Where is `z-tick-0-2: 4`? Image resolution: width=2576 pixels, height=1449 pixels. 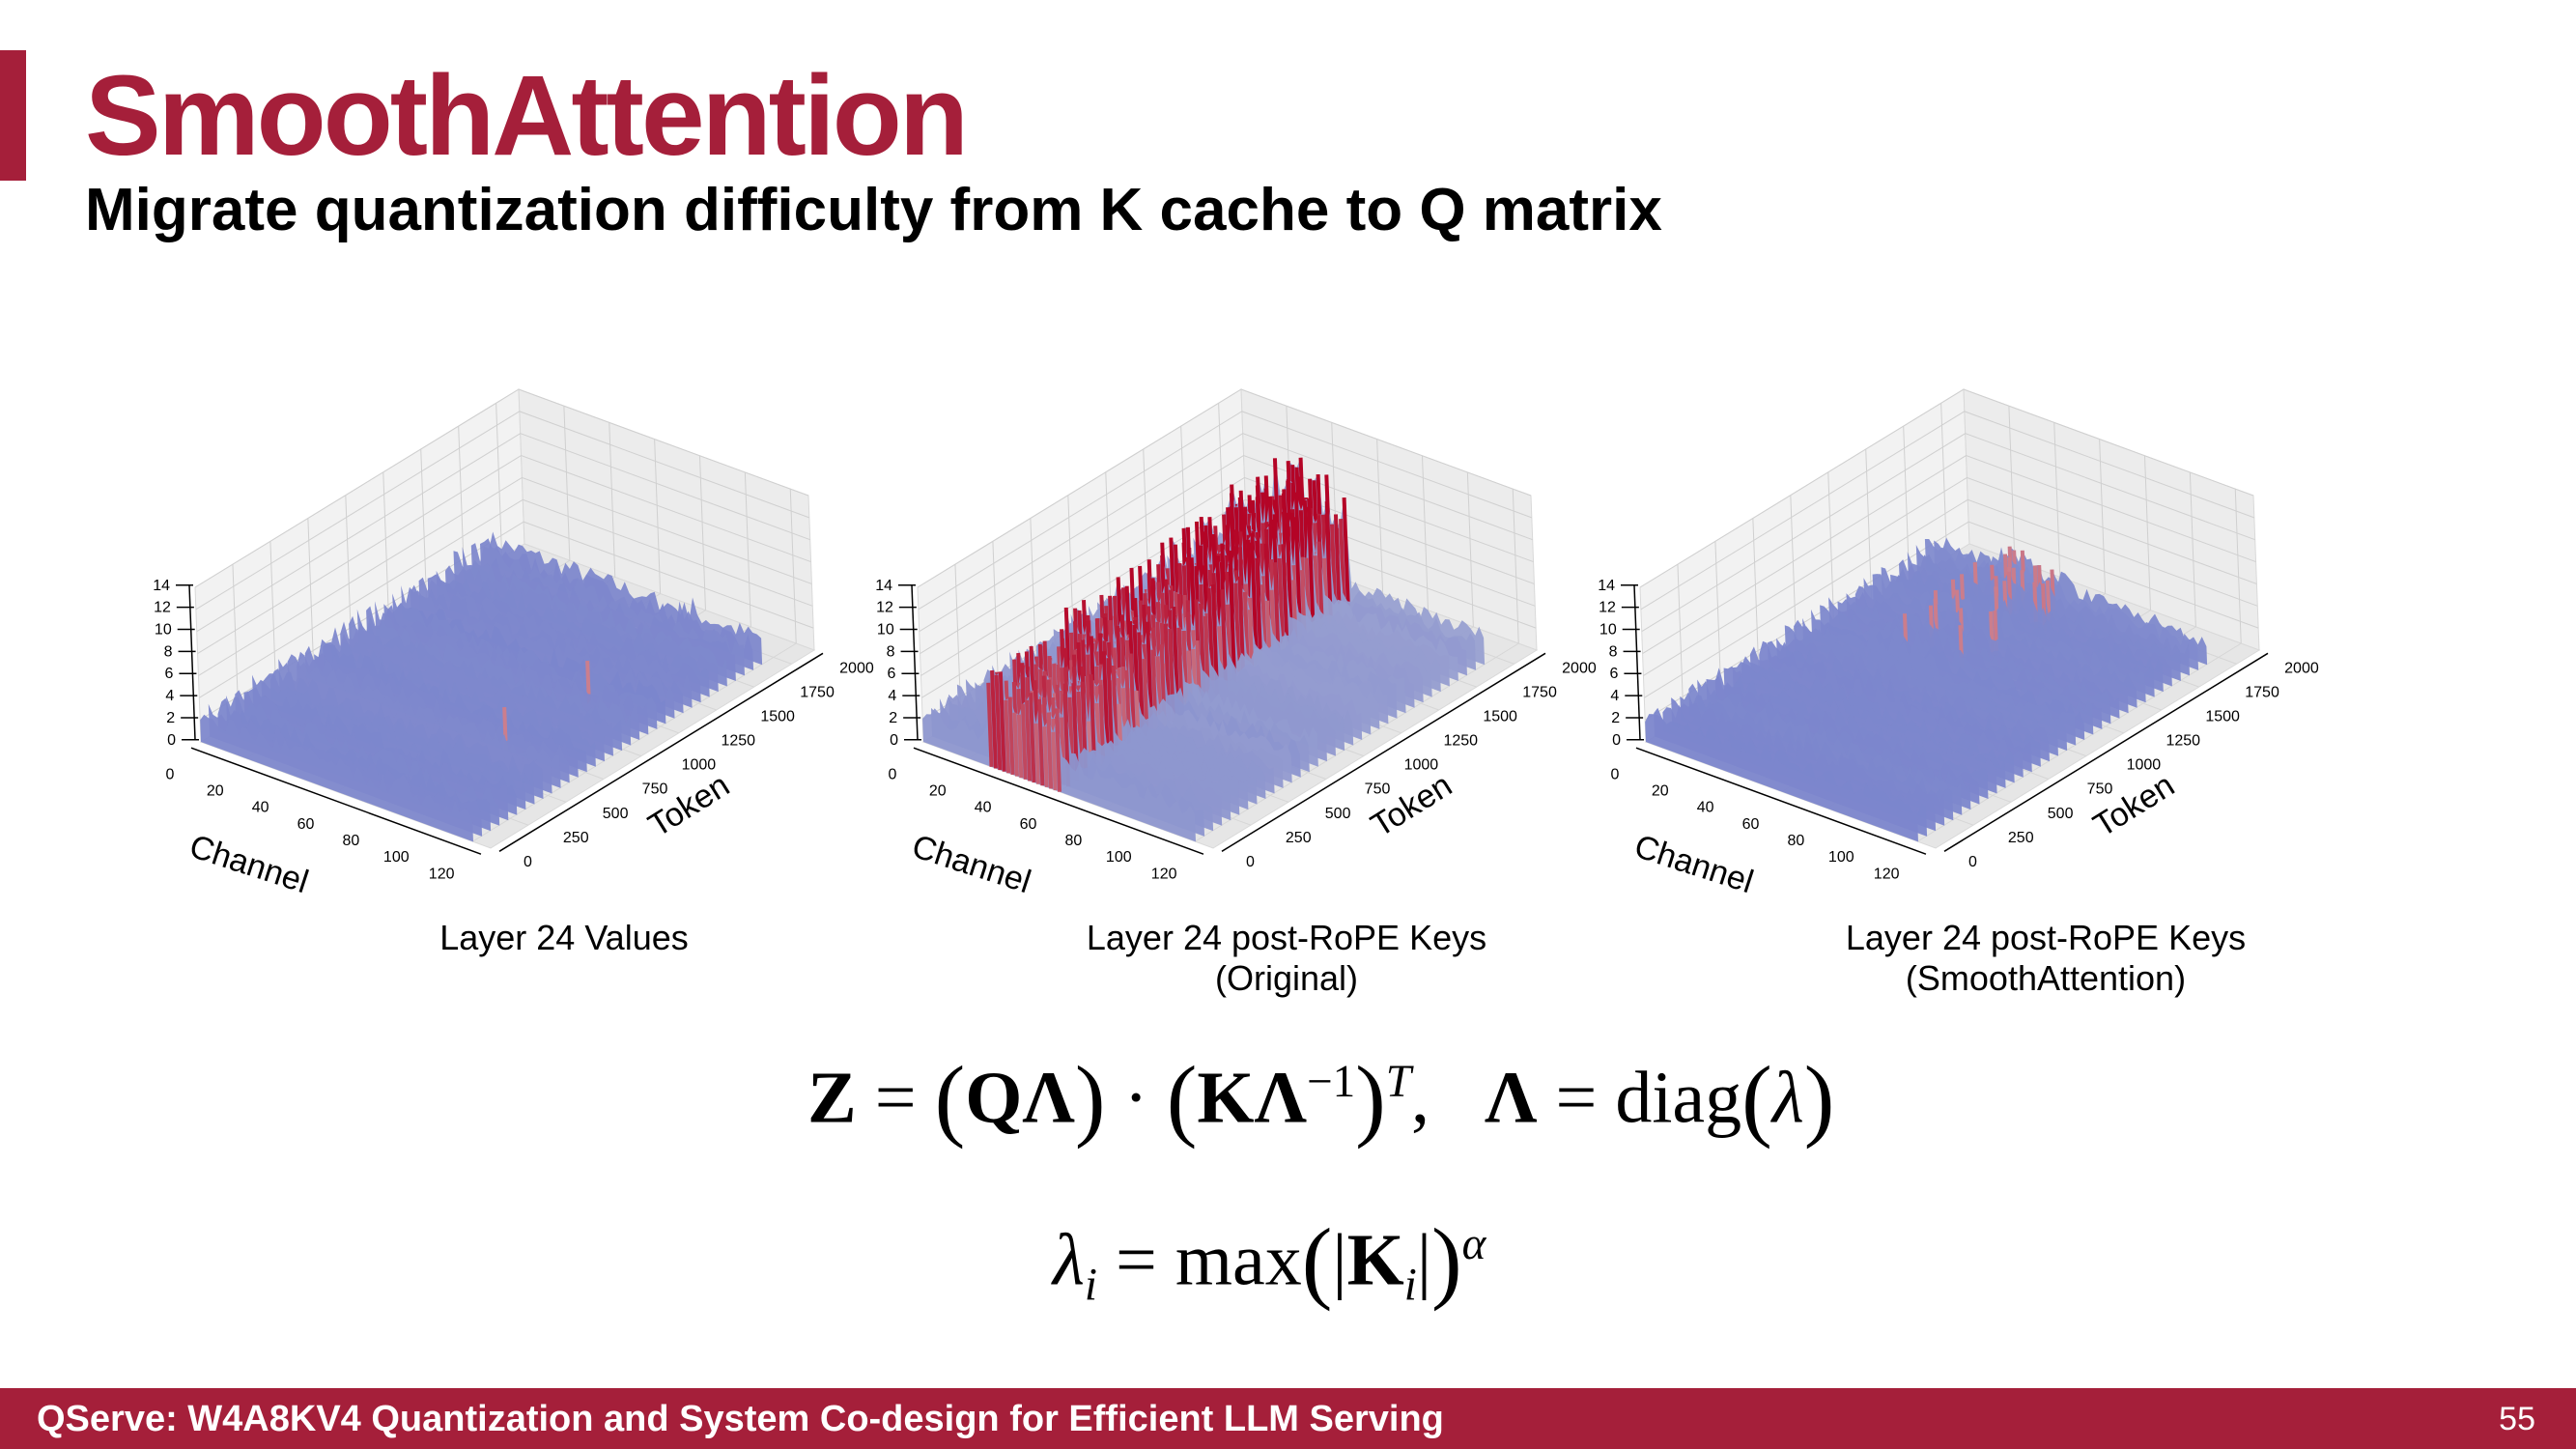 z-tick-0-2: 4 is located at coordinates (169, 696).